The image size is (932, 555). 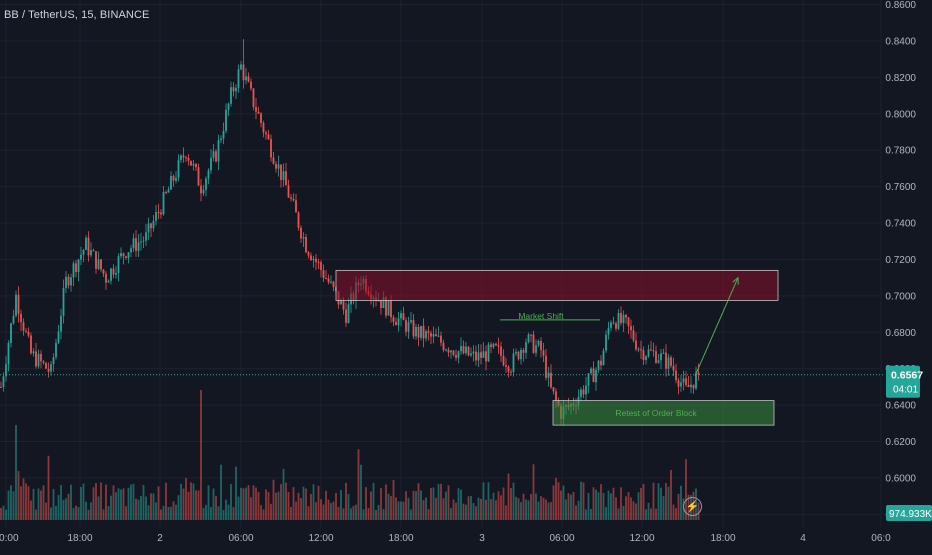 What do you see at coordinates (692, 506) in the screenshot?
I see `lightning-bolt-icon: ⚡` at bounding box center [692, 506].